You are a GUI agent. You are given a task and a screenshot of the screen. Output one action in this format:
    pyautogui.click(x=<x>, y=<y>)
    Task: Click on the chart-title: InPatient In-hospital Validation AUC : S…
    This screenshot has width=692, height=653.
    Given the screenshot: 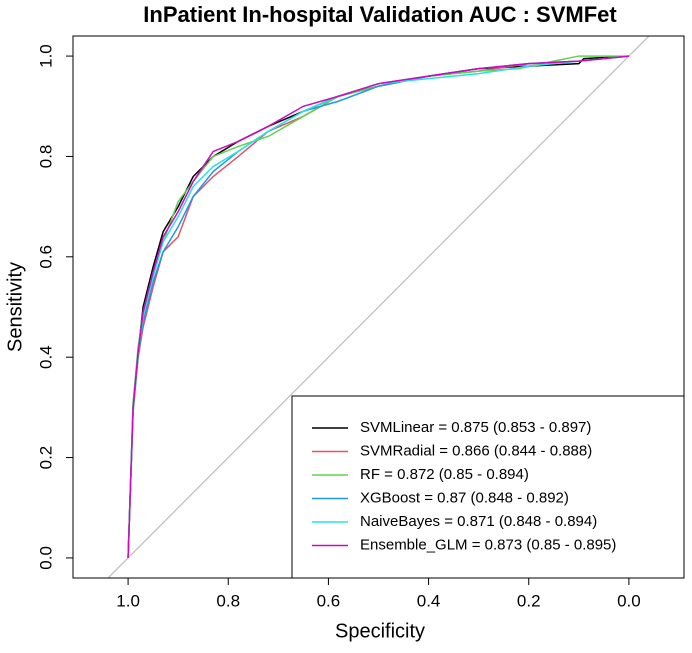 What is the action you would take?
    pyautogui.click(x=380, y=14)
    